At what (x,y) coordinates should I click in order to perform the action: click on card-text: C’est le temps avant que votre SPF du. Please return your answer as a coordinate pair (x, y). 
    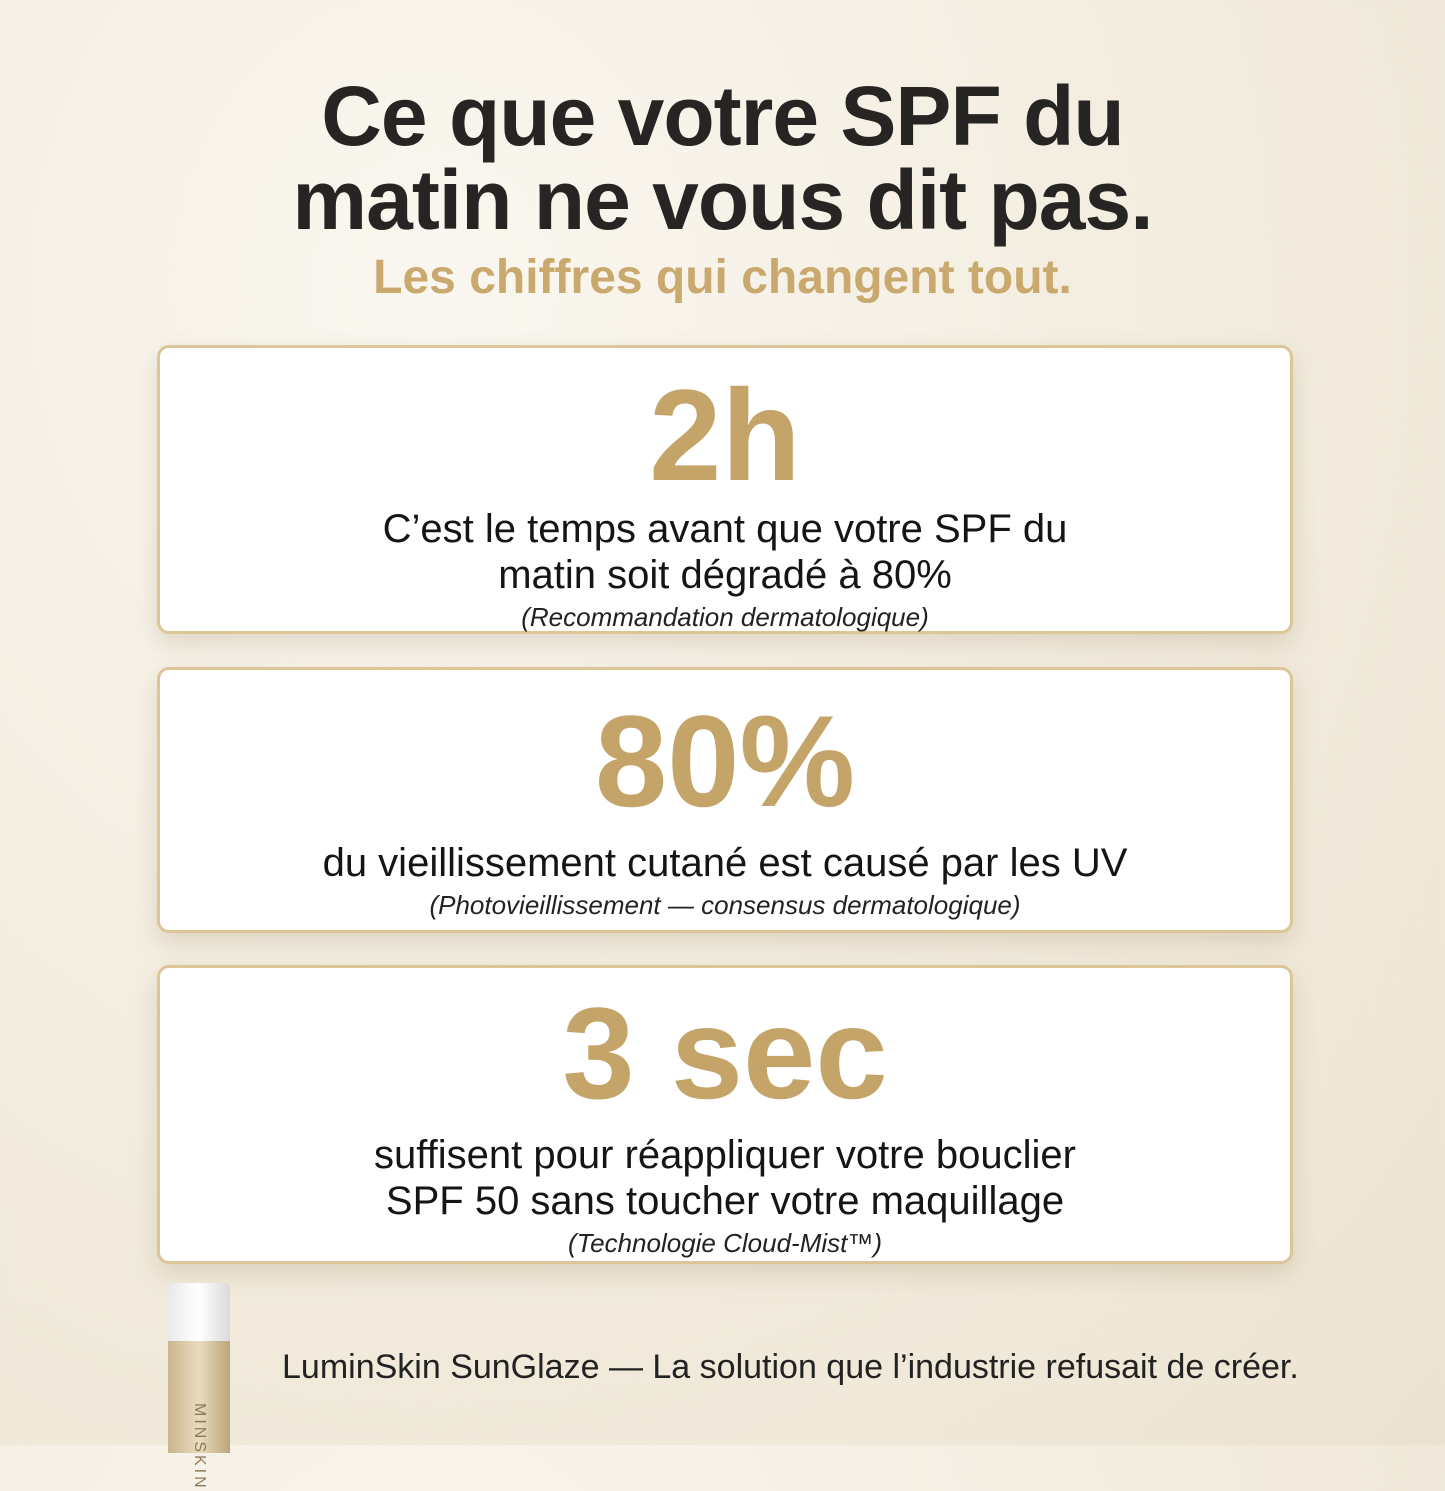
    Looking at the image, I should click on (725, 529).